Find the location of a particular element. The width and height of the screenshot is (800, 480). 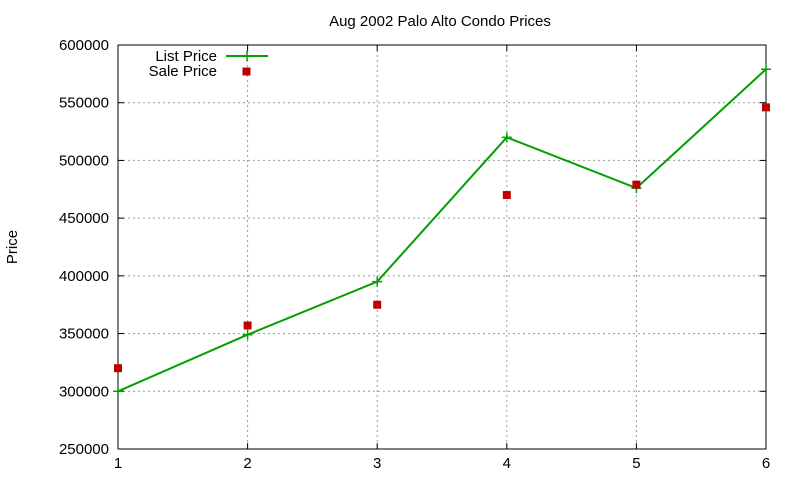

x-tick-label: 6 is located at coordinates (766, 463).